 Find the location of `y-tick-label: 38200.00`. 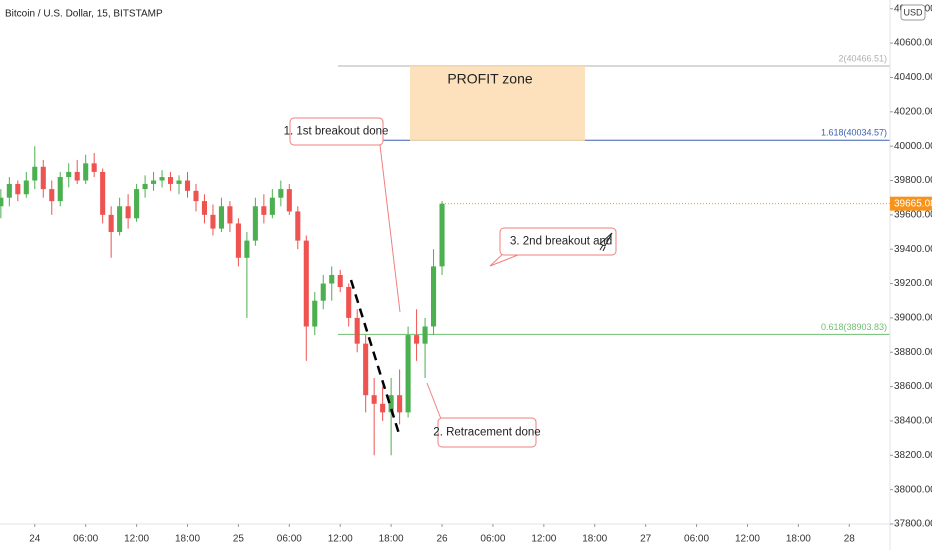

y-tick-label: 38200.00 is located at coordinates (913, 455).